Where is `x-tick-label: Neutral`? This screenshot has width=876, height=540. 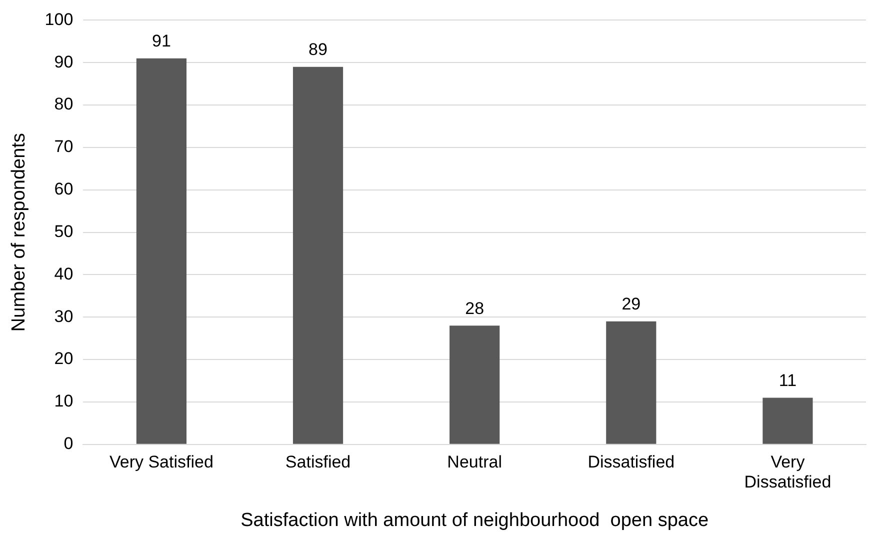
x-tick-label: Neutral is located at coordinates (474, 462).